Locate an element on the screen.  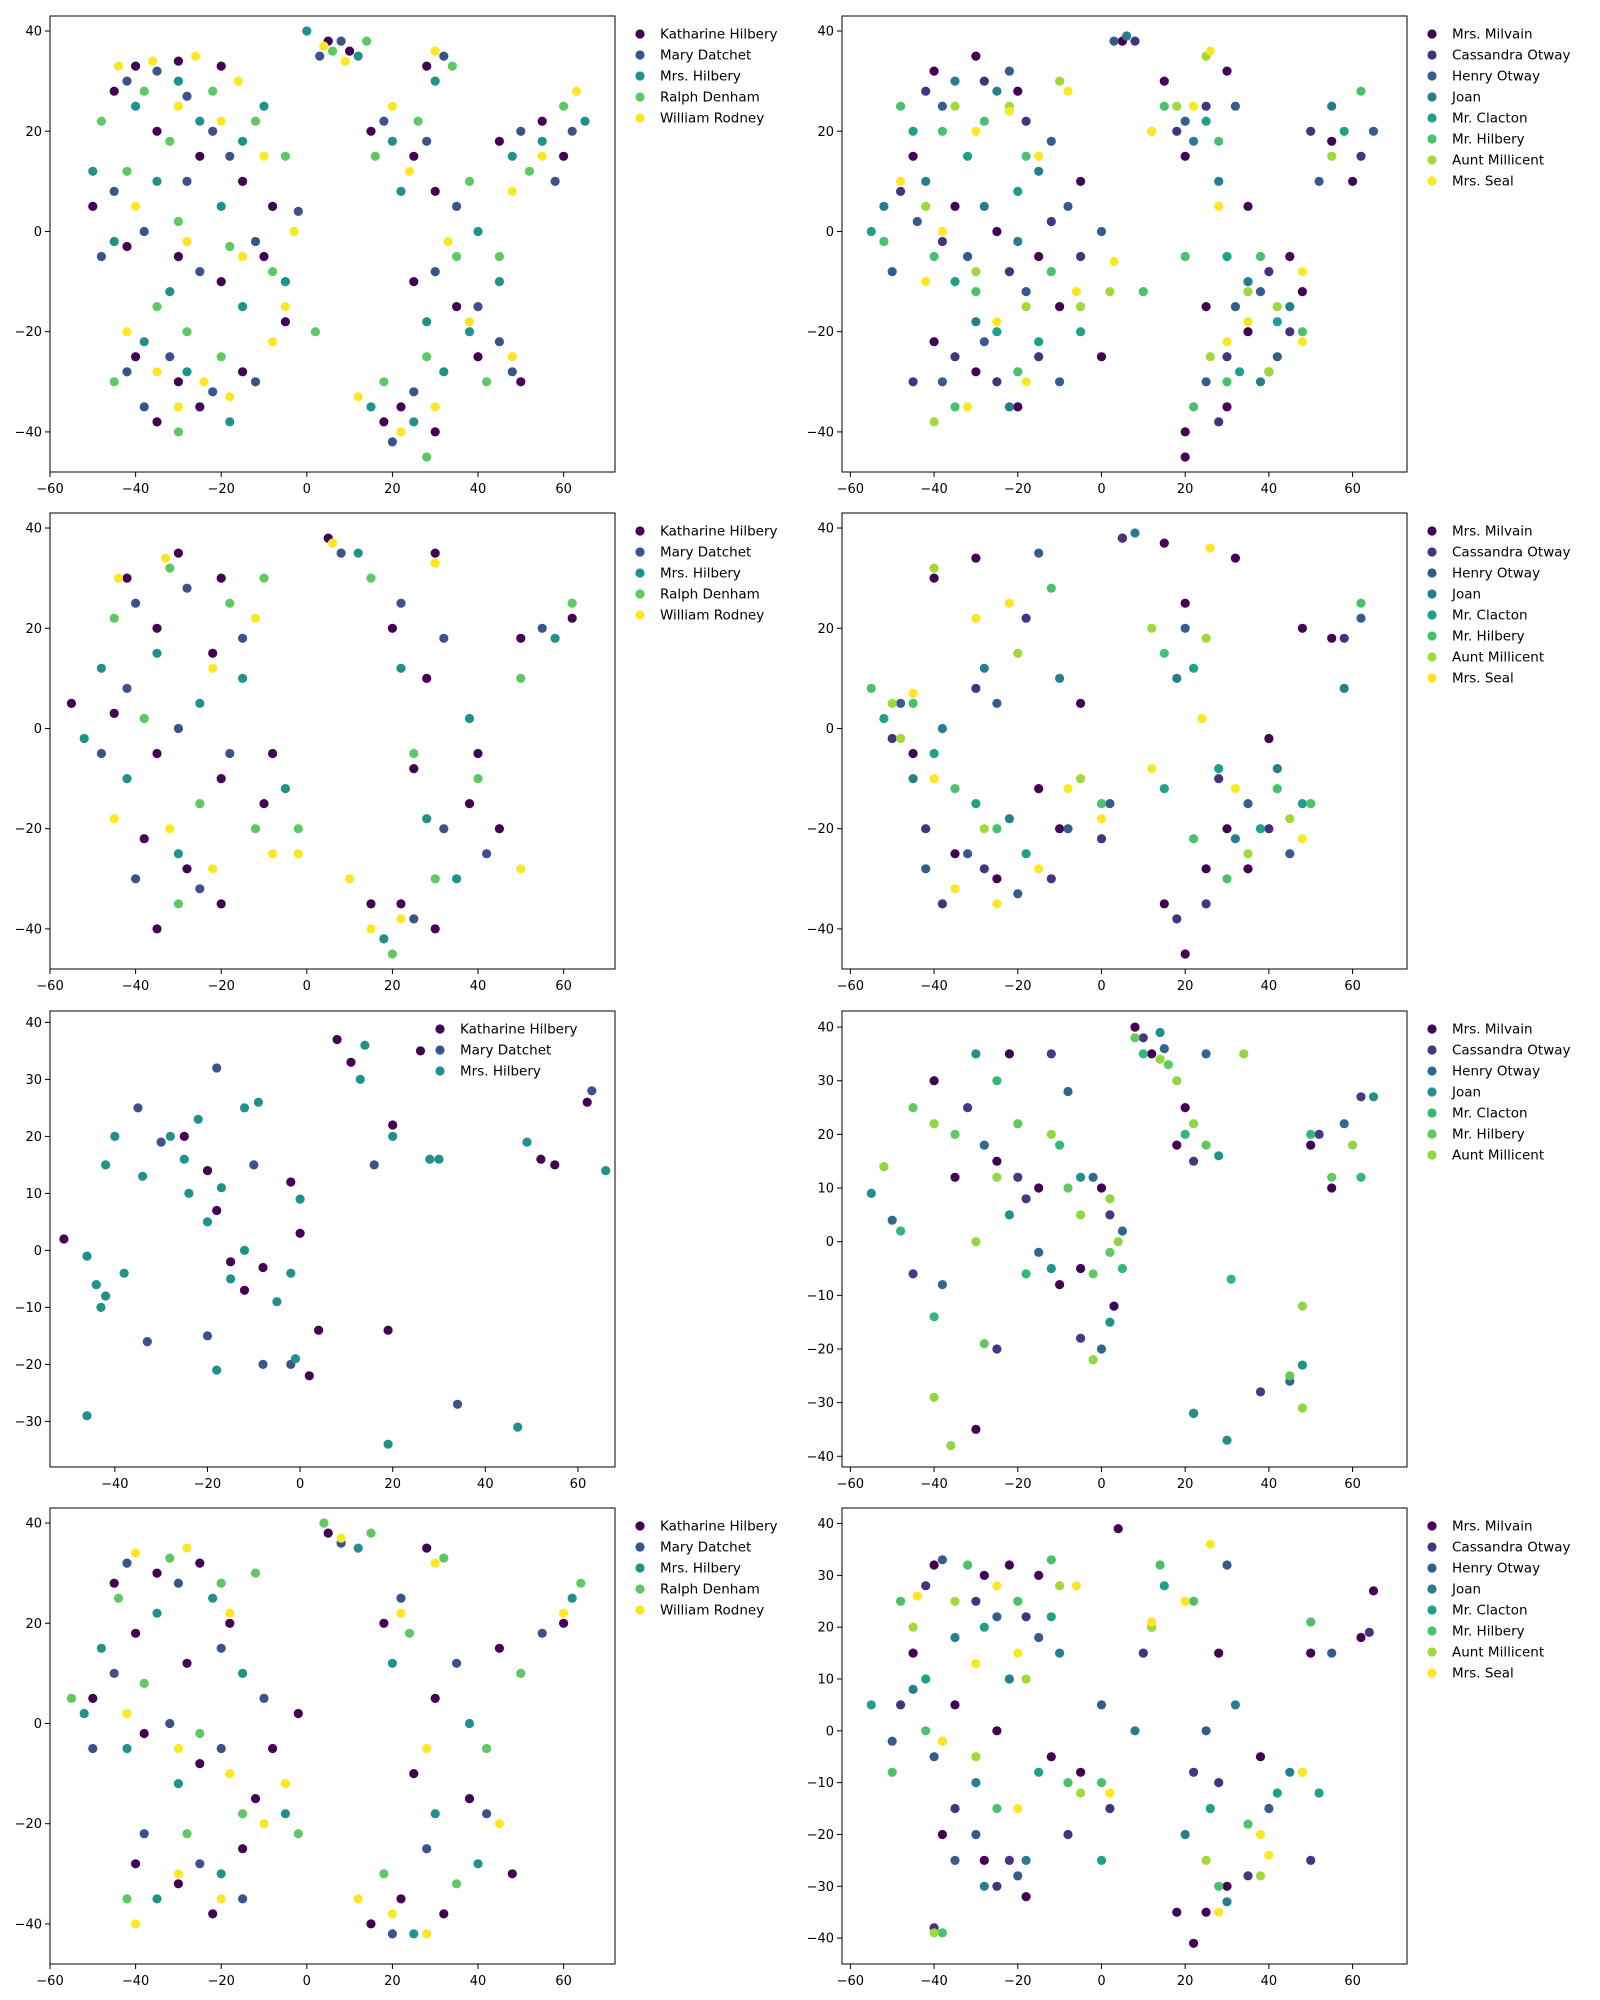
legend-label: Mary Datchet is located at coordinates (705, 553).